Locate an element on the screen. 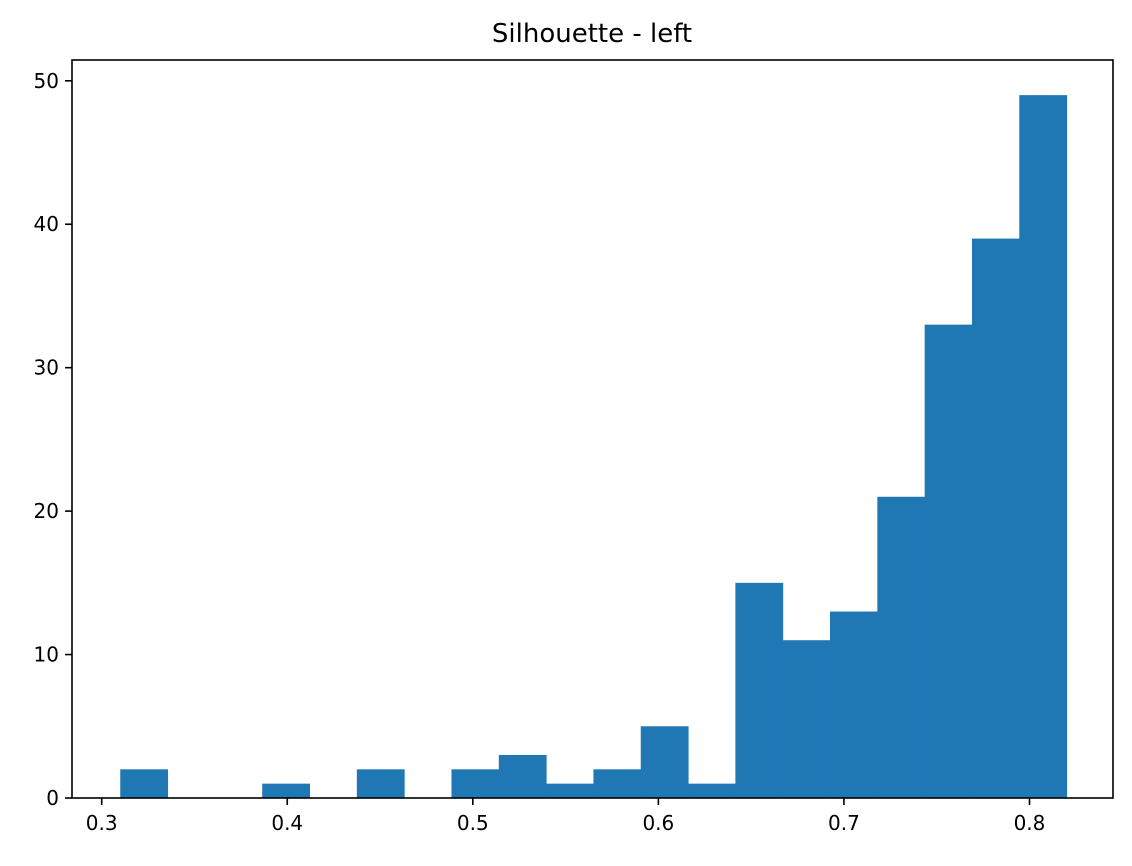  x-tick-label: 0.8 is located at coordinates (1030, 823).